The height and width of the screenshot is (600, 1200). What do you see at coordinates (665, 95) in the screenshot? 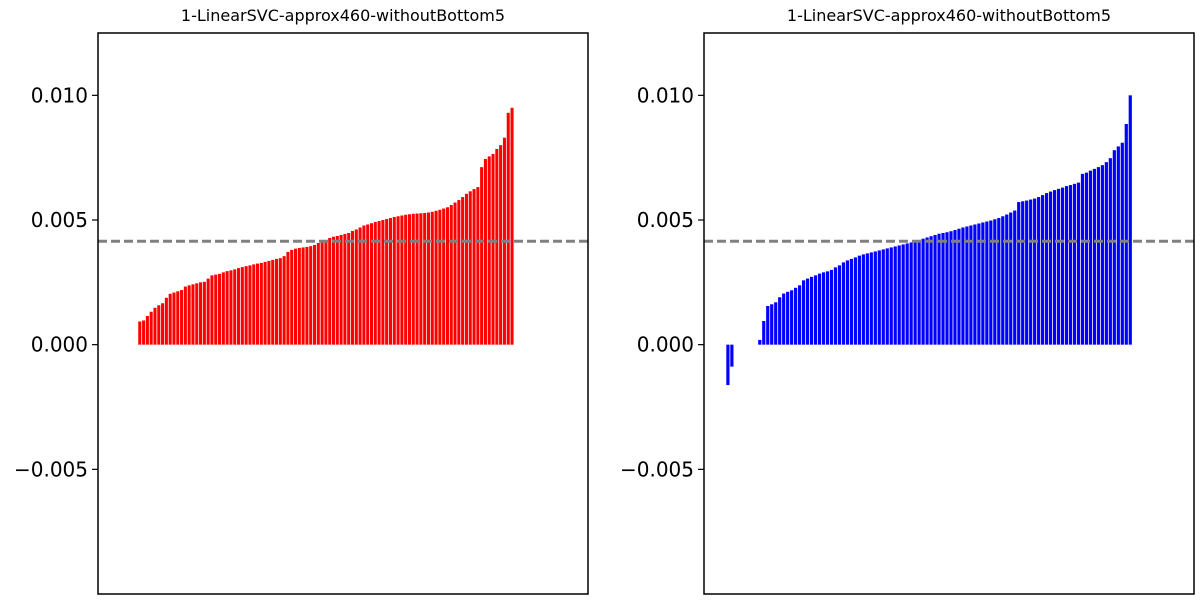
I see `y-tick-label: 0.010` at bounding box center [665, 95].